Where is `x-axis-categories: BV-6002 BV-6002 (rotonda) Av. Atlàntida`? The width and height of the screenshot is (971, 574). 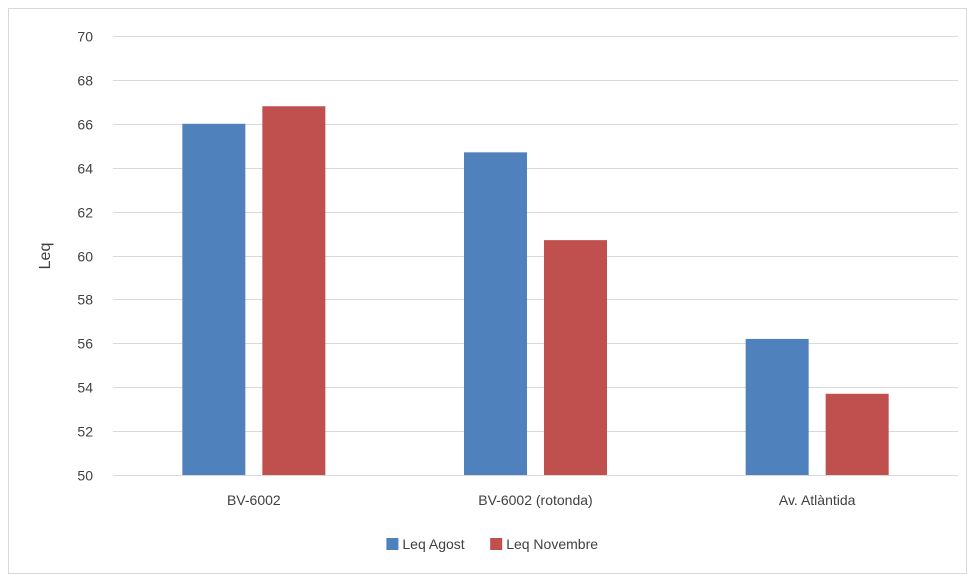
x-axis-categories: BV-6002 BV-6002 (rotonda) Av. Atlàntida is located at coordinates (541, 500).